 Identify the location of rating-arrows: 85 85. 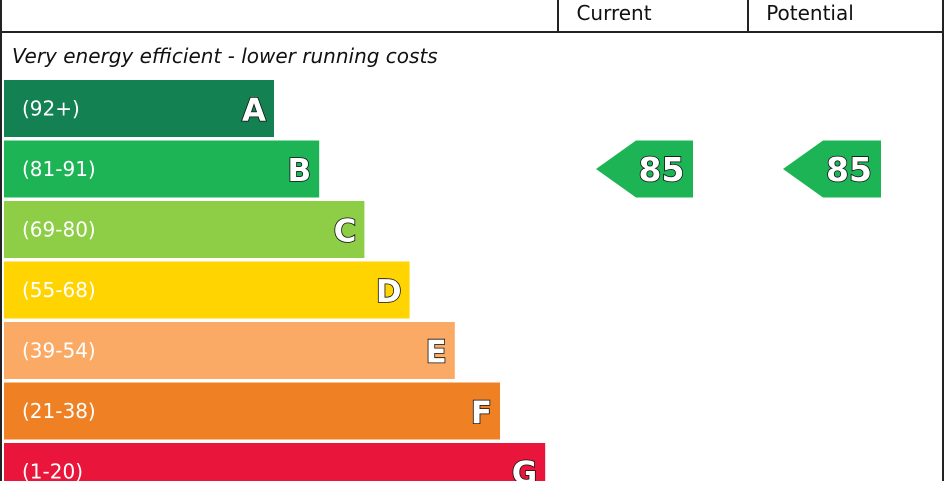
(738, 169).